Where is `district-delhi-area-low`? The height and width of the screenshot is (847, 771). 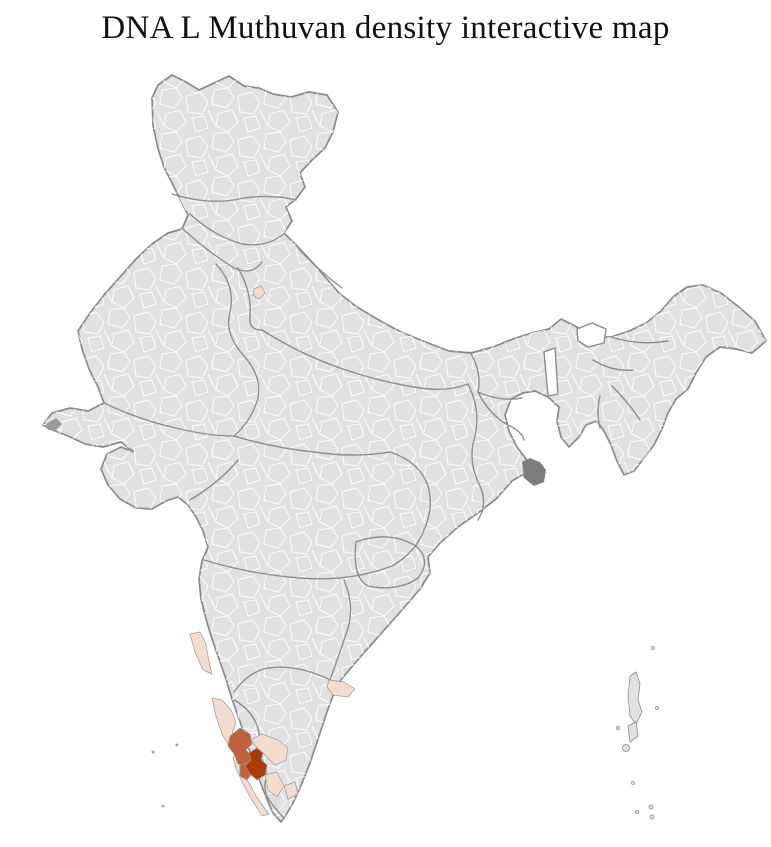 district-delhi-area-low is located at coordinates (259, 292).